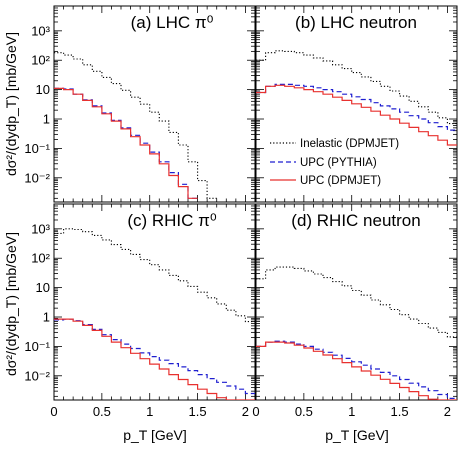 The width and height of the screenshot is (463, 449). I want to click on y-tick-label-a: 10, so click(43, 89).